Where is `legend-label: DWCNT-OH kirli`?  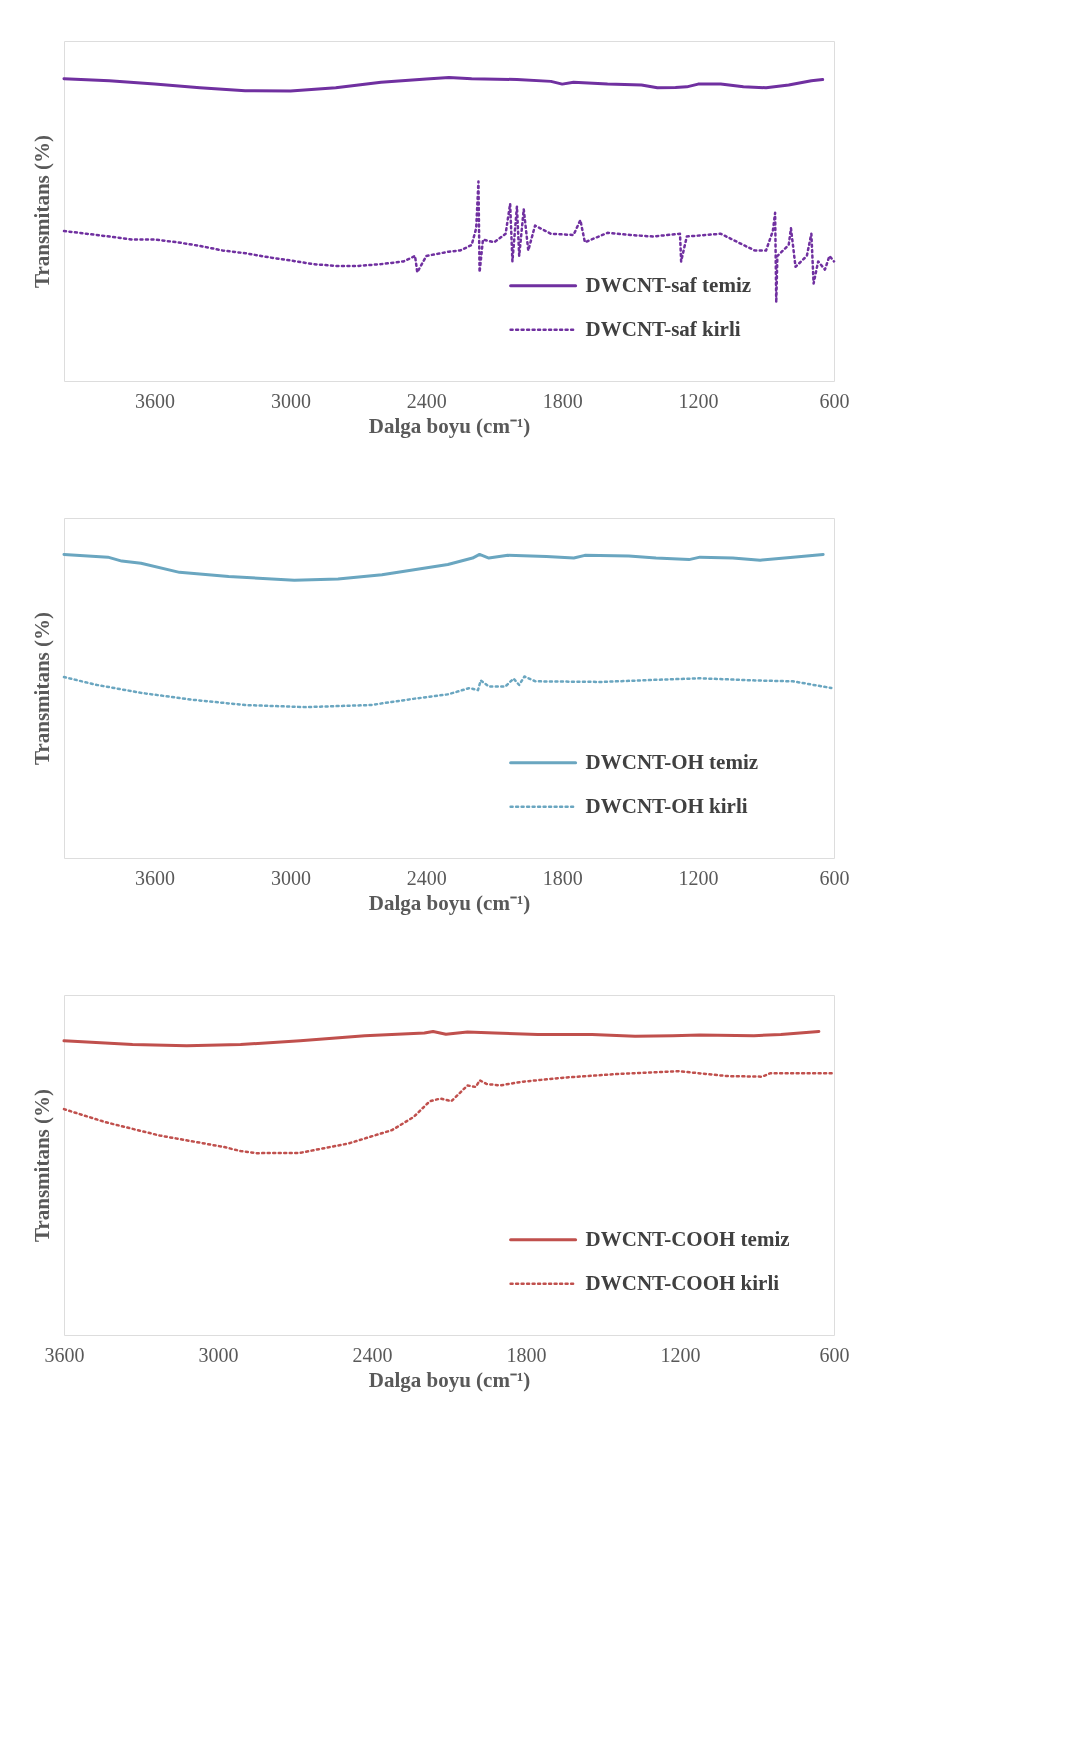 legend-label: DWCNT-OH kirli is located at coordinates (666, 805).